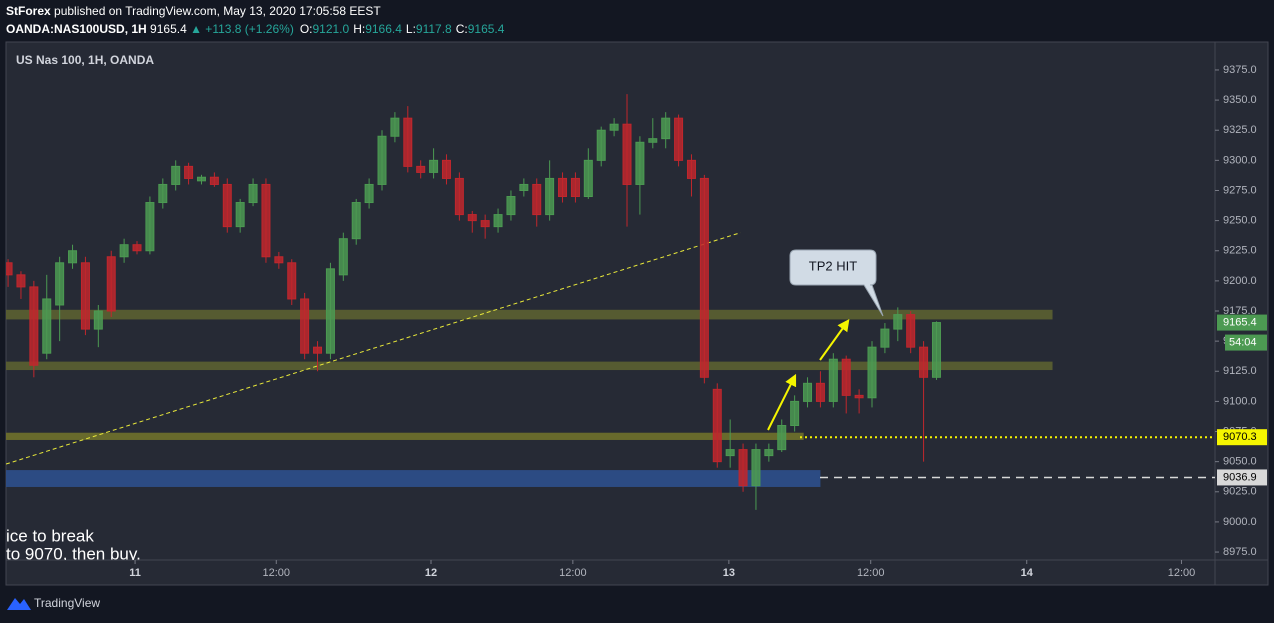 The image size is (1274, 623). I want to click on price-label-box, so click(1242, 477).